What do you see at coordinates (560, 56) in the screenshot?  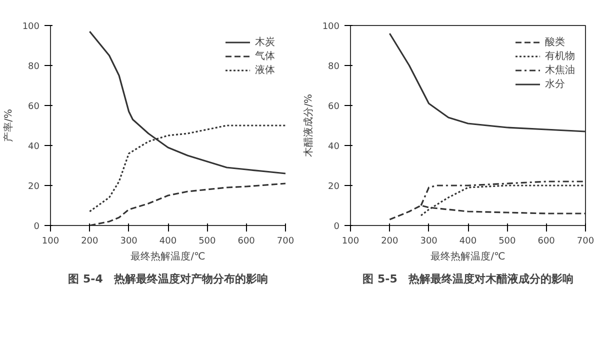 I see `legend-label: 有机物` at bounding box center [560, 56].